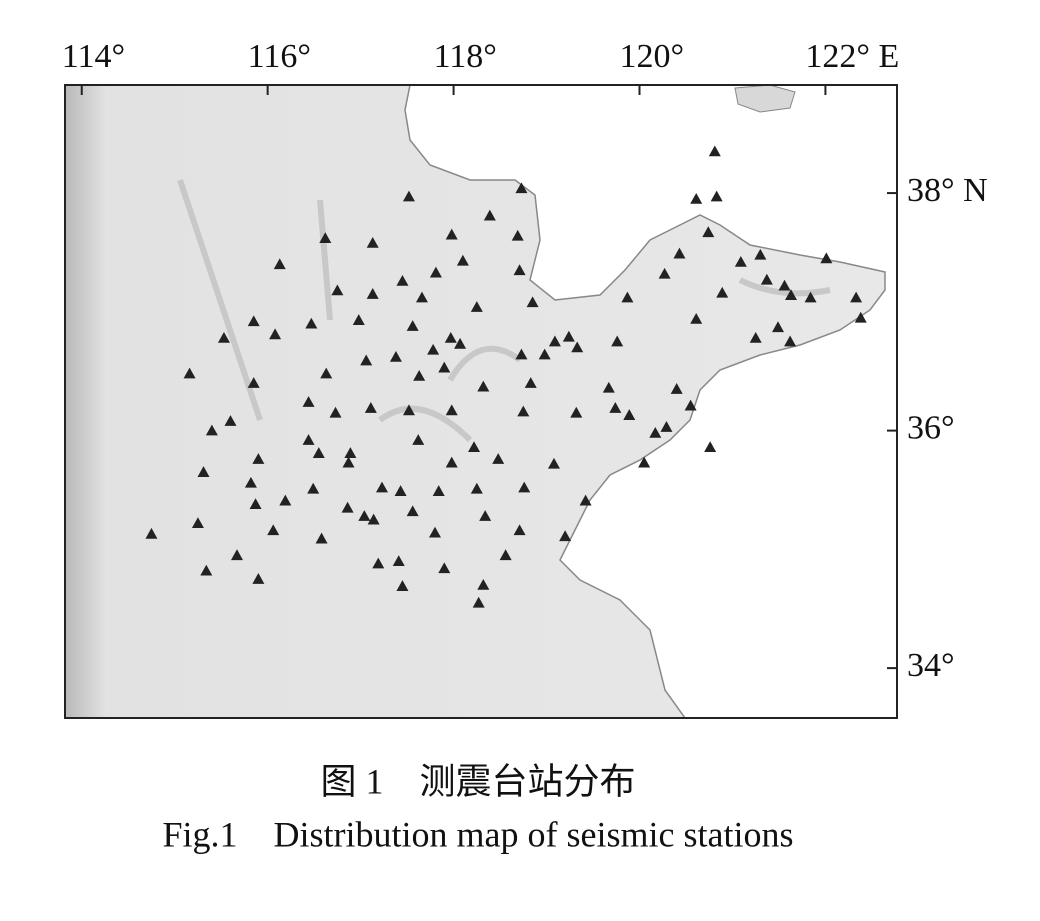  What do you see at coordinates (931, 665) in the screenshot?
I see `y-tick-label: 34°` at bounding box center [931, 665].